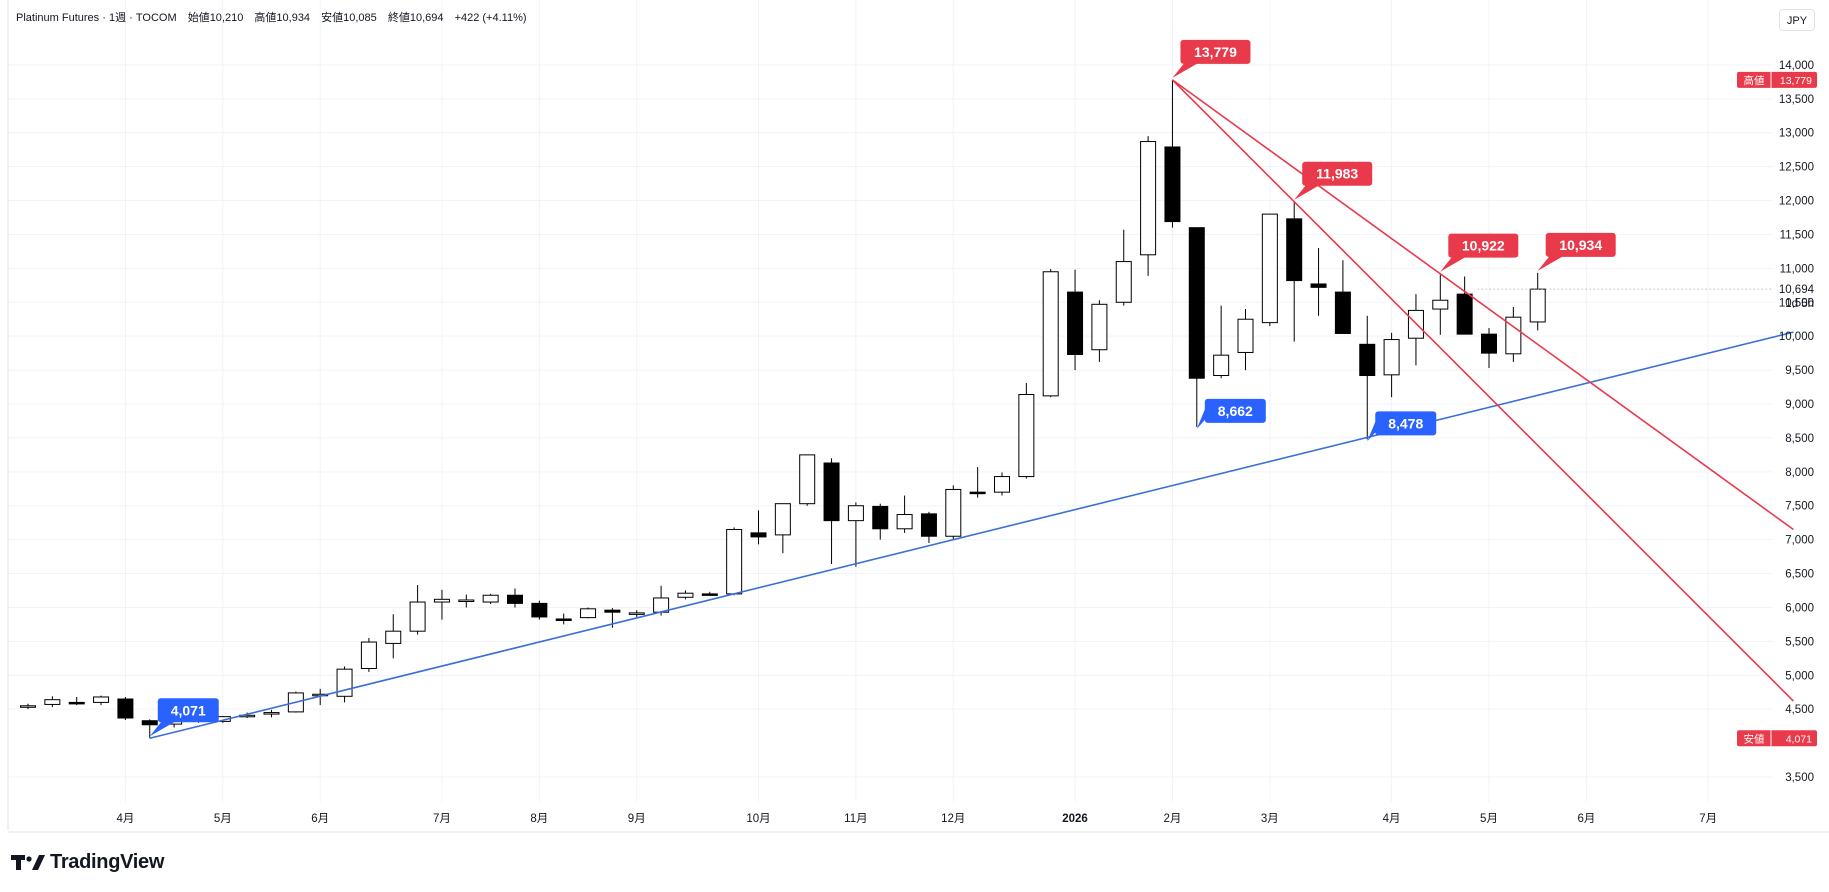 The height and width of the screenshot is (892, 1829). What do you see at coordinates (226, 18) in the screenshot?
I see `open-value: 10,210` at bounding box center [226, 18].